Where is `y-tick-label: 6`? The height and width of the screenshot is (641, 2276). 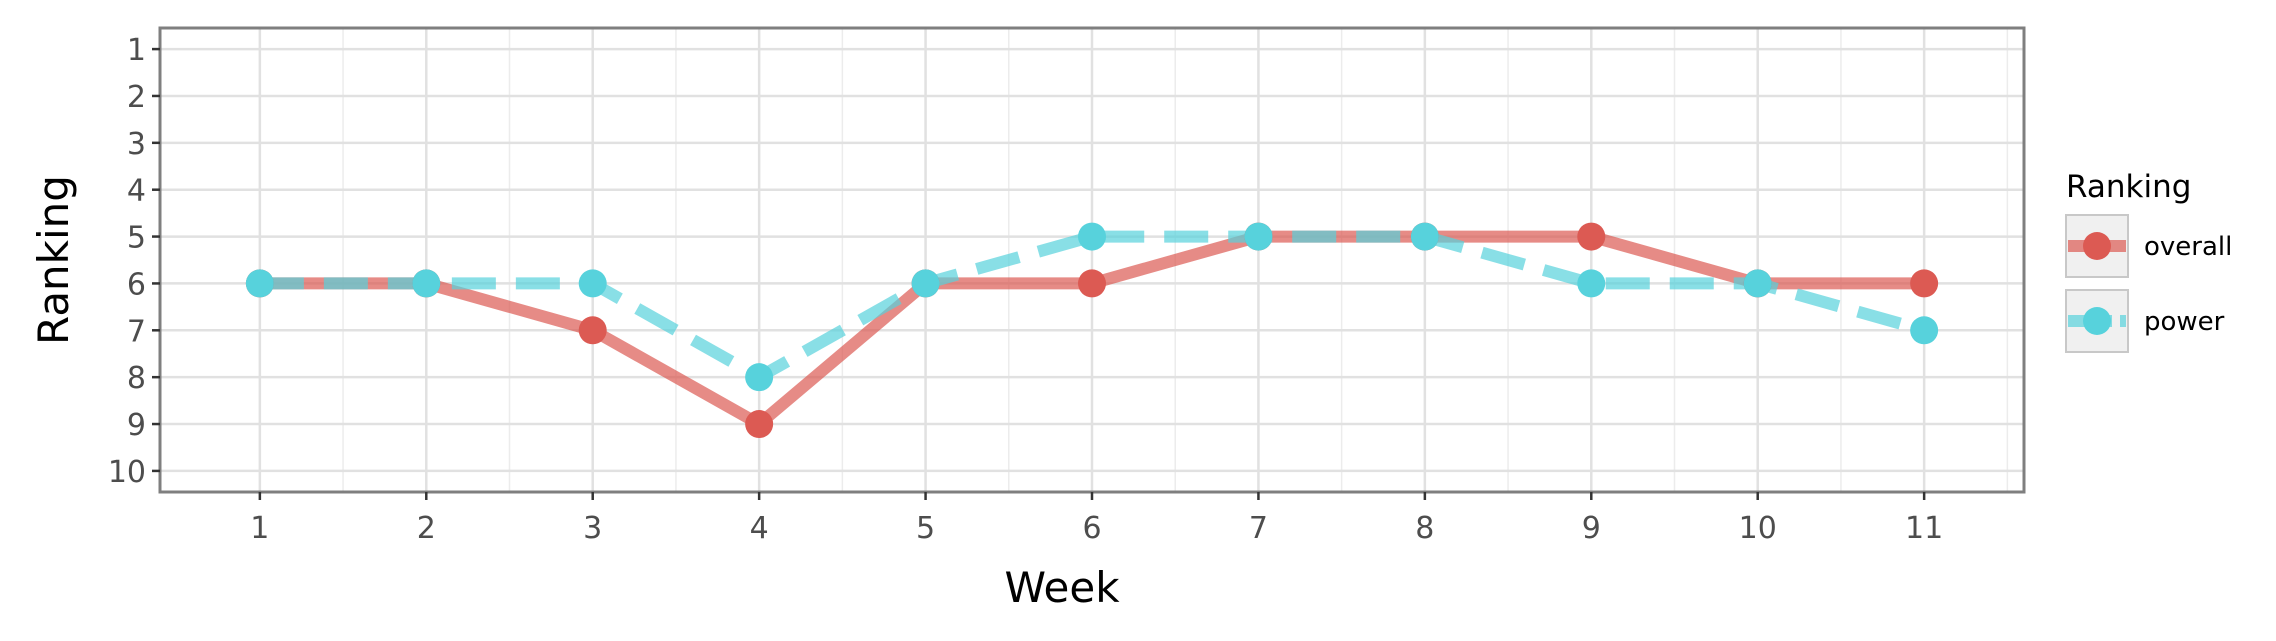 y-tick-label: 6 is located at coordinates (136, 284).